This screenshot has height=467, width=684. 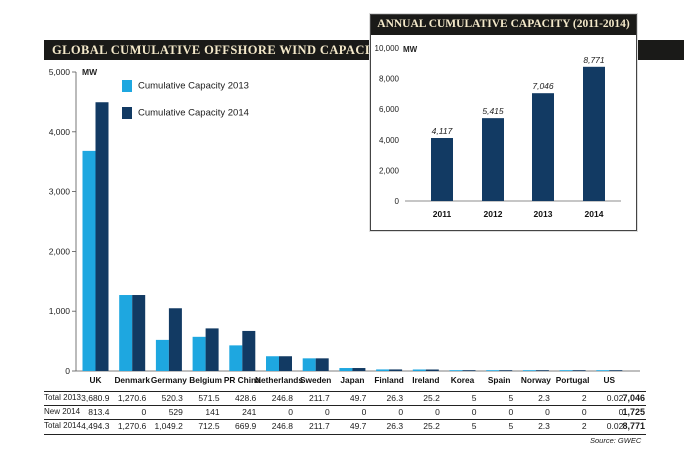 What do you see at coordinates (242, 380) in the screenshot?
I see `x-category-label: PR China` at bounding box center [242, 380].